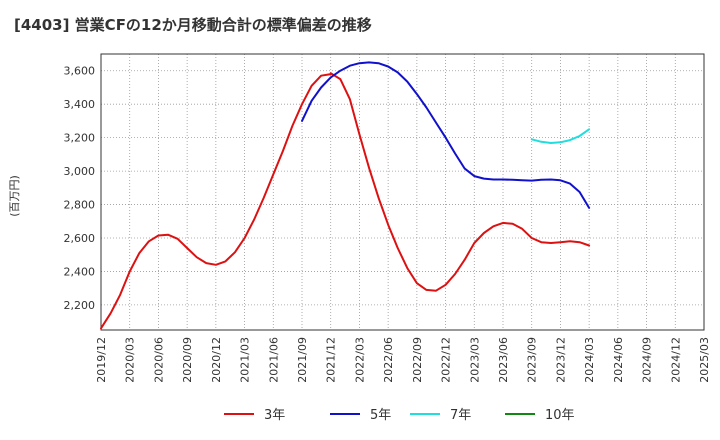  What do you see at coordinates (14, 196) in the screenshot?
I see `y-axis-label: (百万円)` at bounding box center [14, 196].